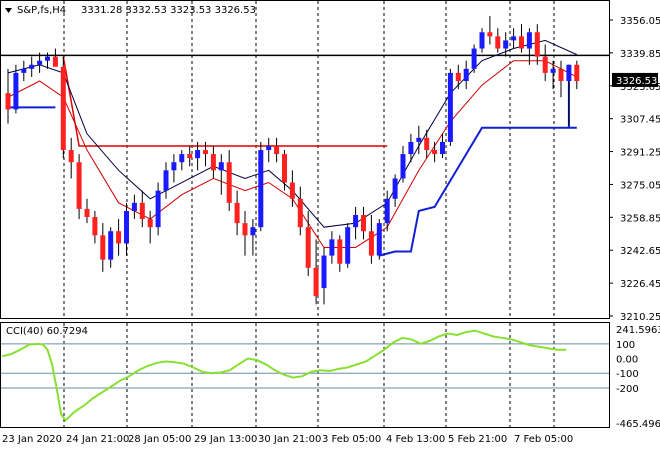 Image resolution: width=660 pixels, height=450 pixels. I want to click on price-tick-0: 3356.05, so click(640, 21).